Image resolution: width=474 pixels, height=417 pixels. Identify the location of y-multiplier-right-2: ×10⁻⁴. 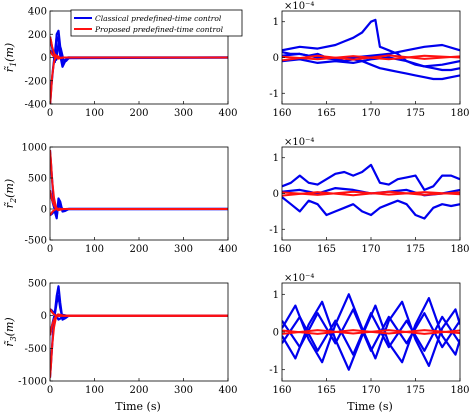
(299, 142).